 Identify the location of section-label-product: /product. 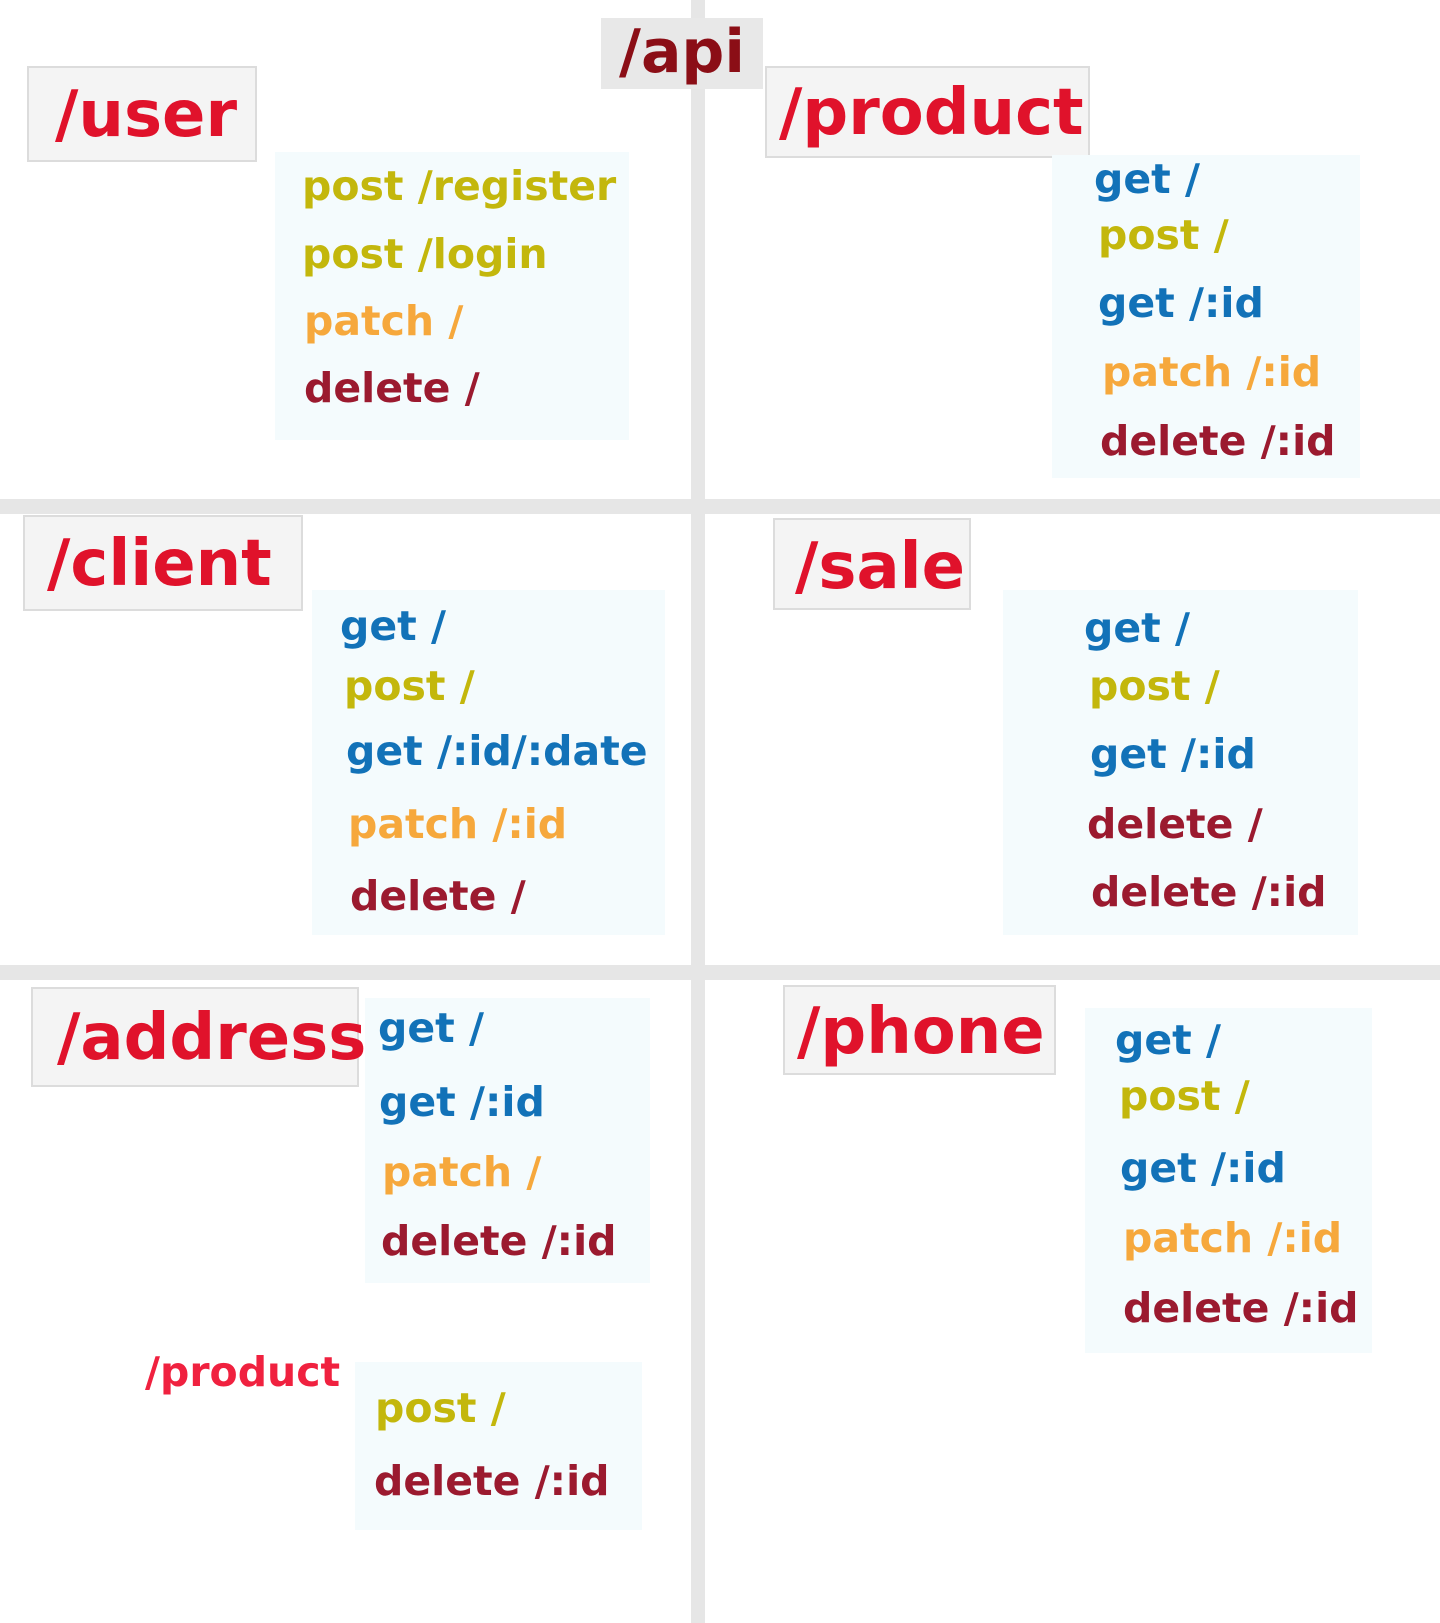
(927, 112).